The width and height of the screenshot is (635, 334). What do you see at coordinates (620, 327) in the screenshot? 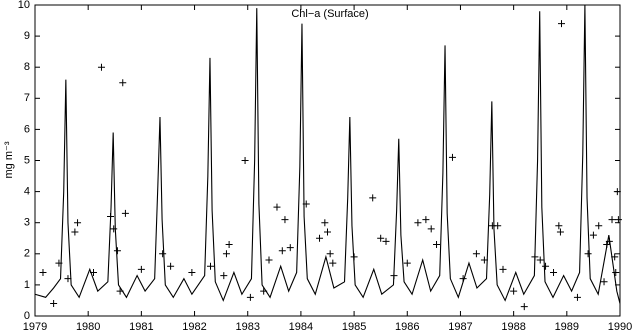
I see `x-tick-label: 1990` at bounding box center [620, 327].